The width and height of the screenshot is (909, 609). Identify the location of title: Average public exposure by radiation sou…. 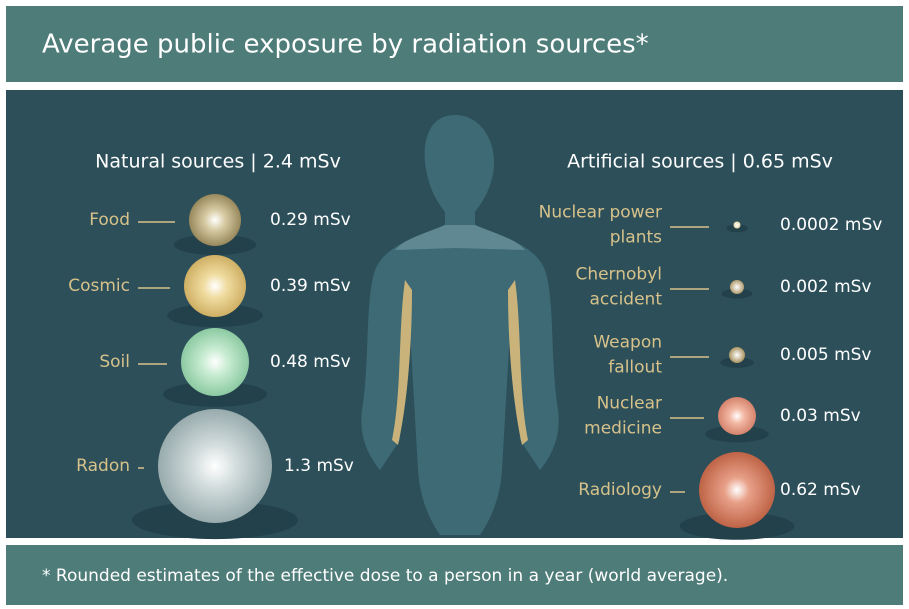
(345, 45).